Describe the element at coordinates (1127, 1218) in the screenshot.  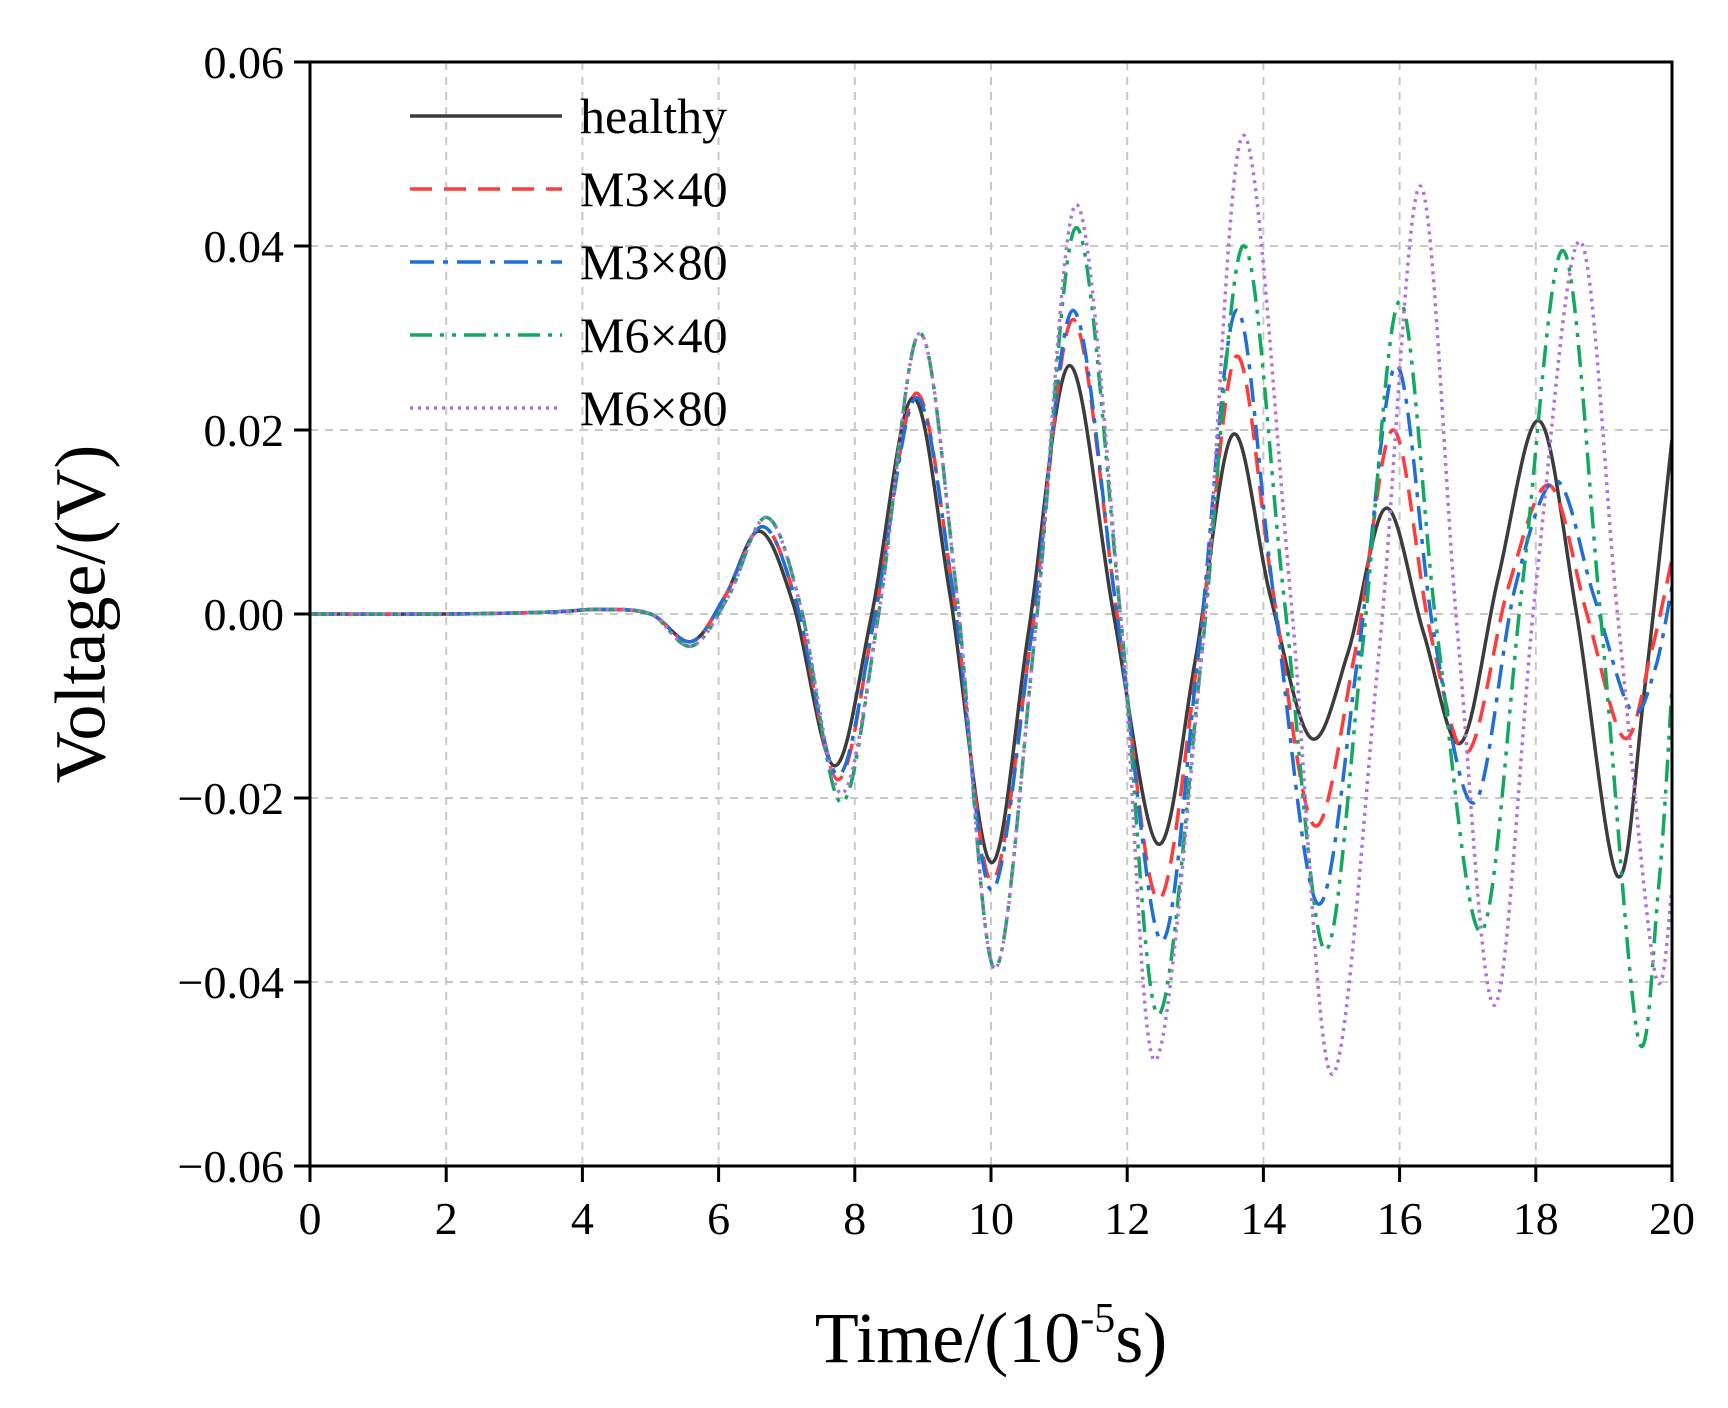
I see `x-tick-label: 12` at that location.